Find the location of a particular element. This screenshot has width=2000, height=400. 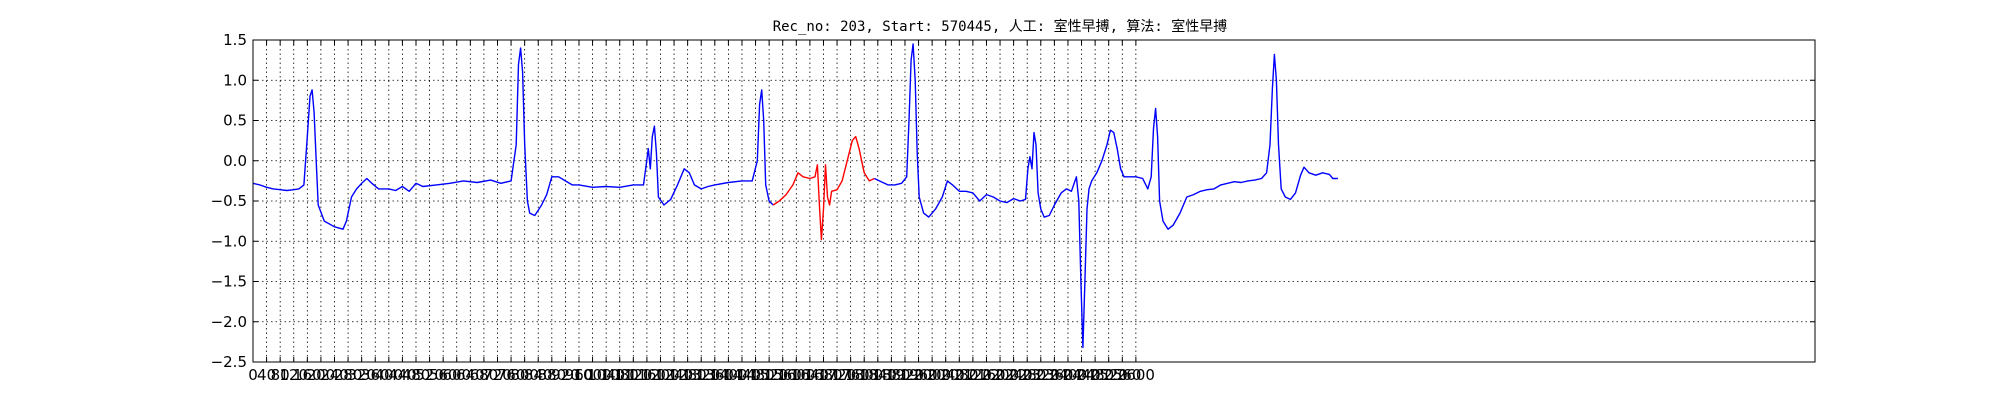

x-tick-label: 2440 is located at coordinates (1081, 375).